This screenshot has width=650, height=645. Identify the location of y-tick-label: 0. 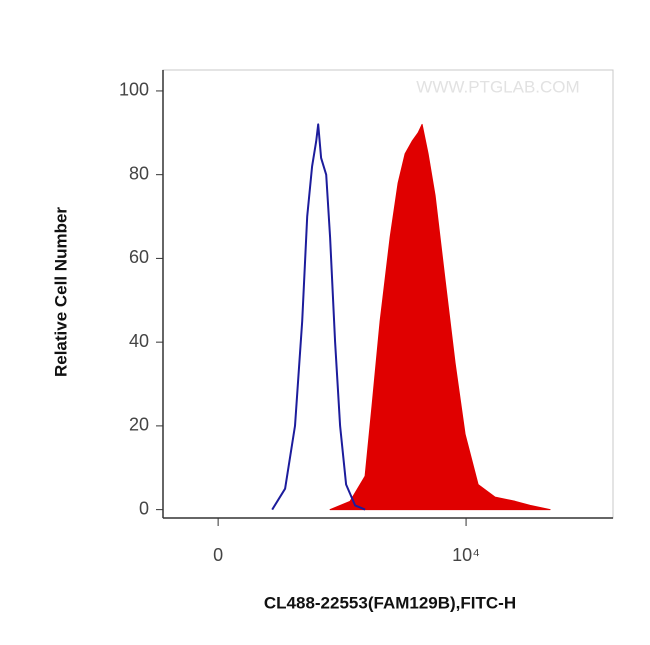
(144, 508).